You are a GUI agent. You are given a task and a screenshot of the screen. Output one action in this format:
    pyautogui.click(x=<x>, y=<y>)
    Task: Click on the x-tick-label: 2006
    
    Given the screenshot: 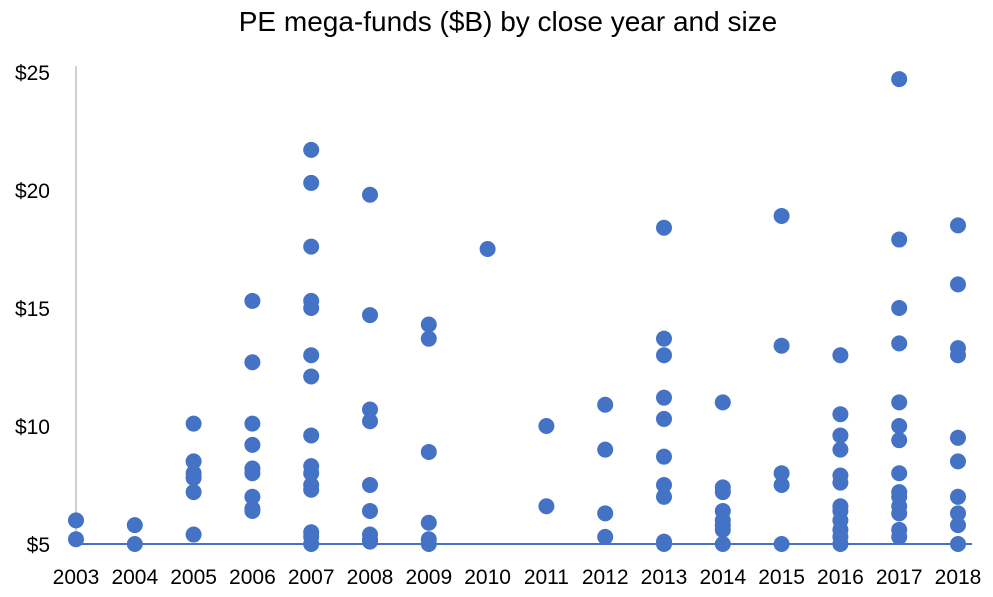 What is the action you would take?
    pyautogui.click(x=252, y=577)
    